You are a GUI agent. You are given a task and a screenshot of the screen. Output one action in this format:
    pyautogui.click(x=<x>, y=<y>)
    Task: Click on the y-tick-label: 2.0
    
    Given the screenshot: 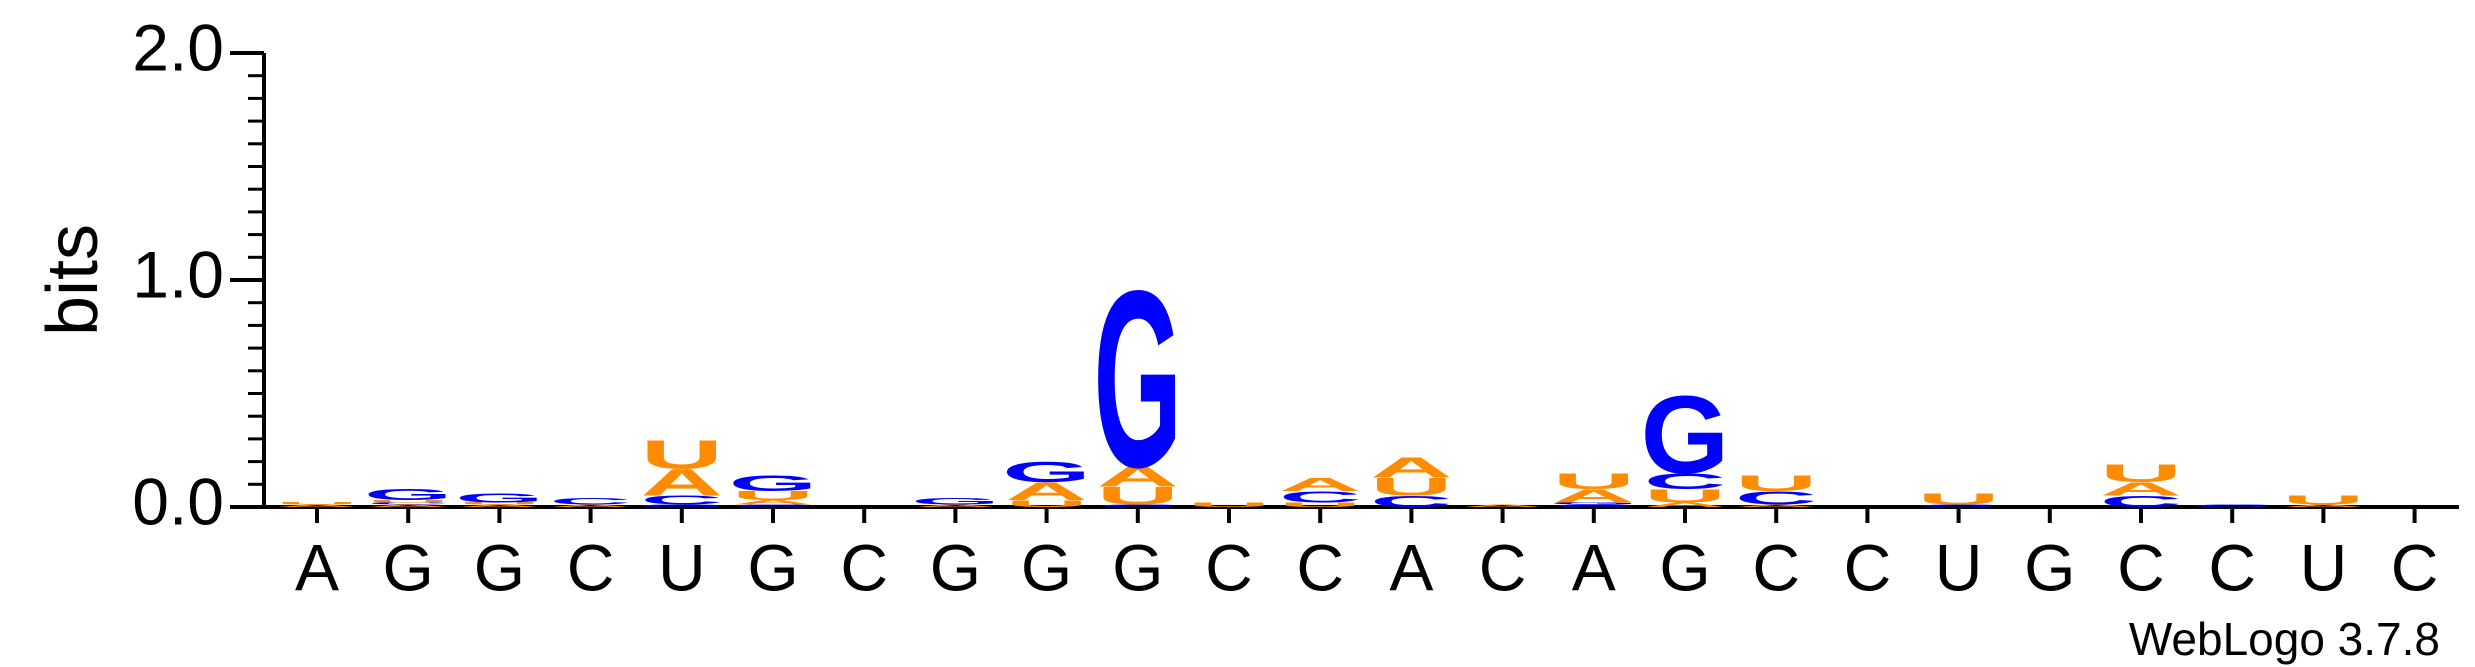 What is the action you would take?
    pyautogui.click(x=178, y=47)
    